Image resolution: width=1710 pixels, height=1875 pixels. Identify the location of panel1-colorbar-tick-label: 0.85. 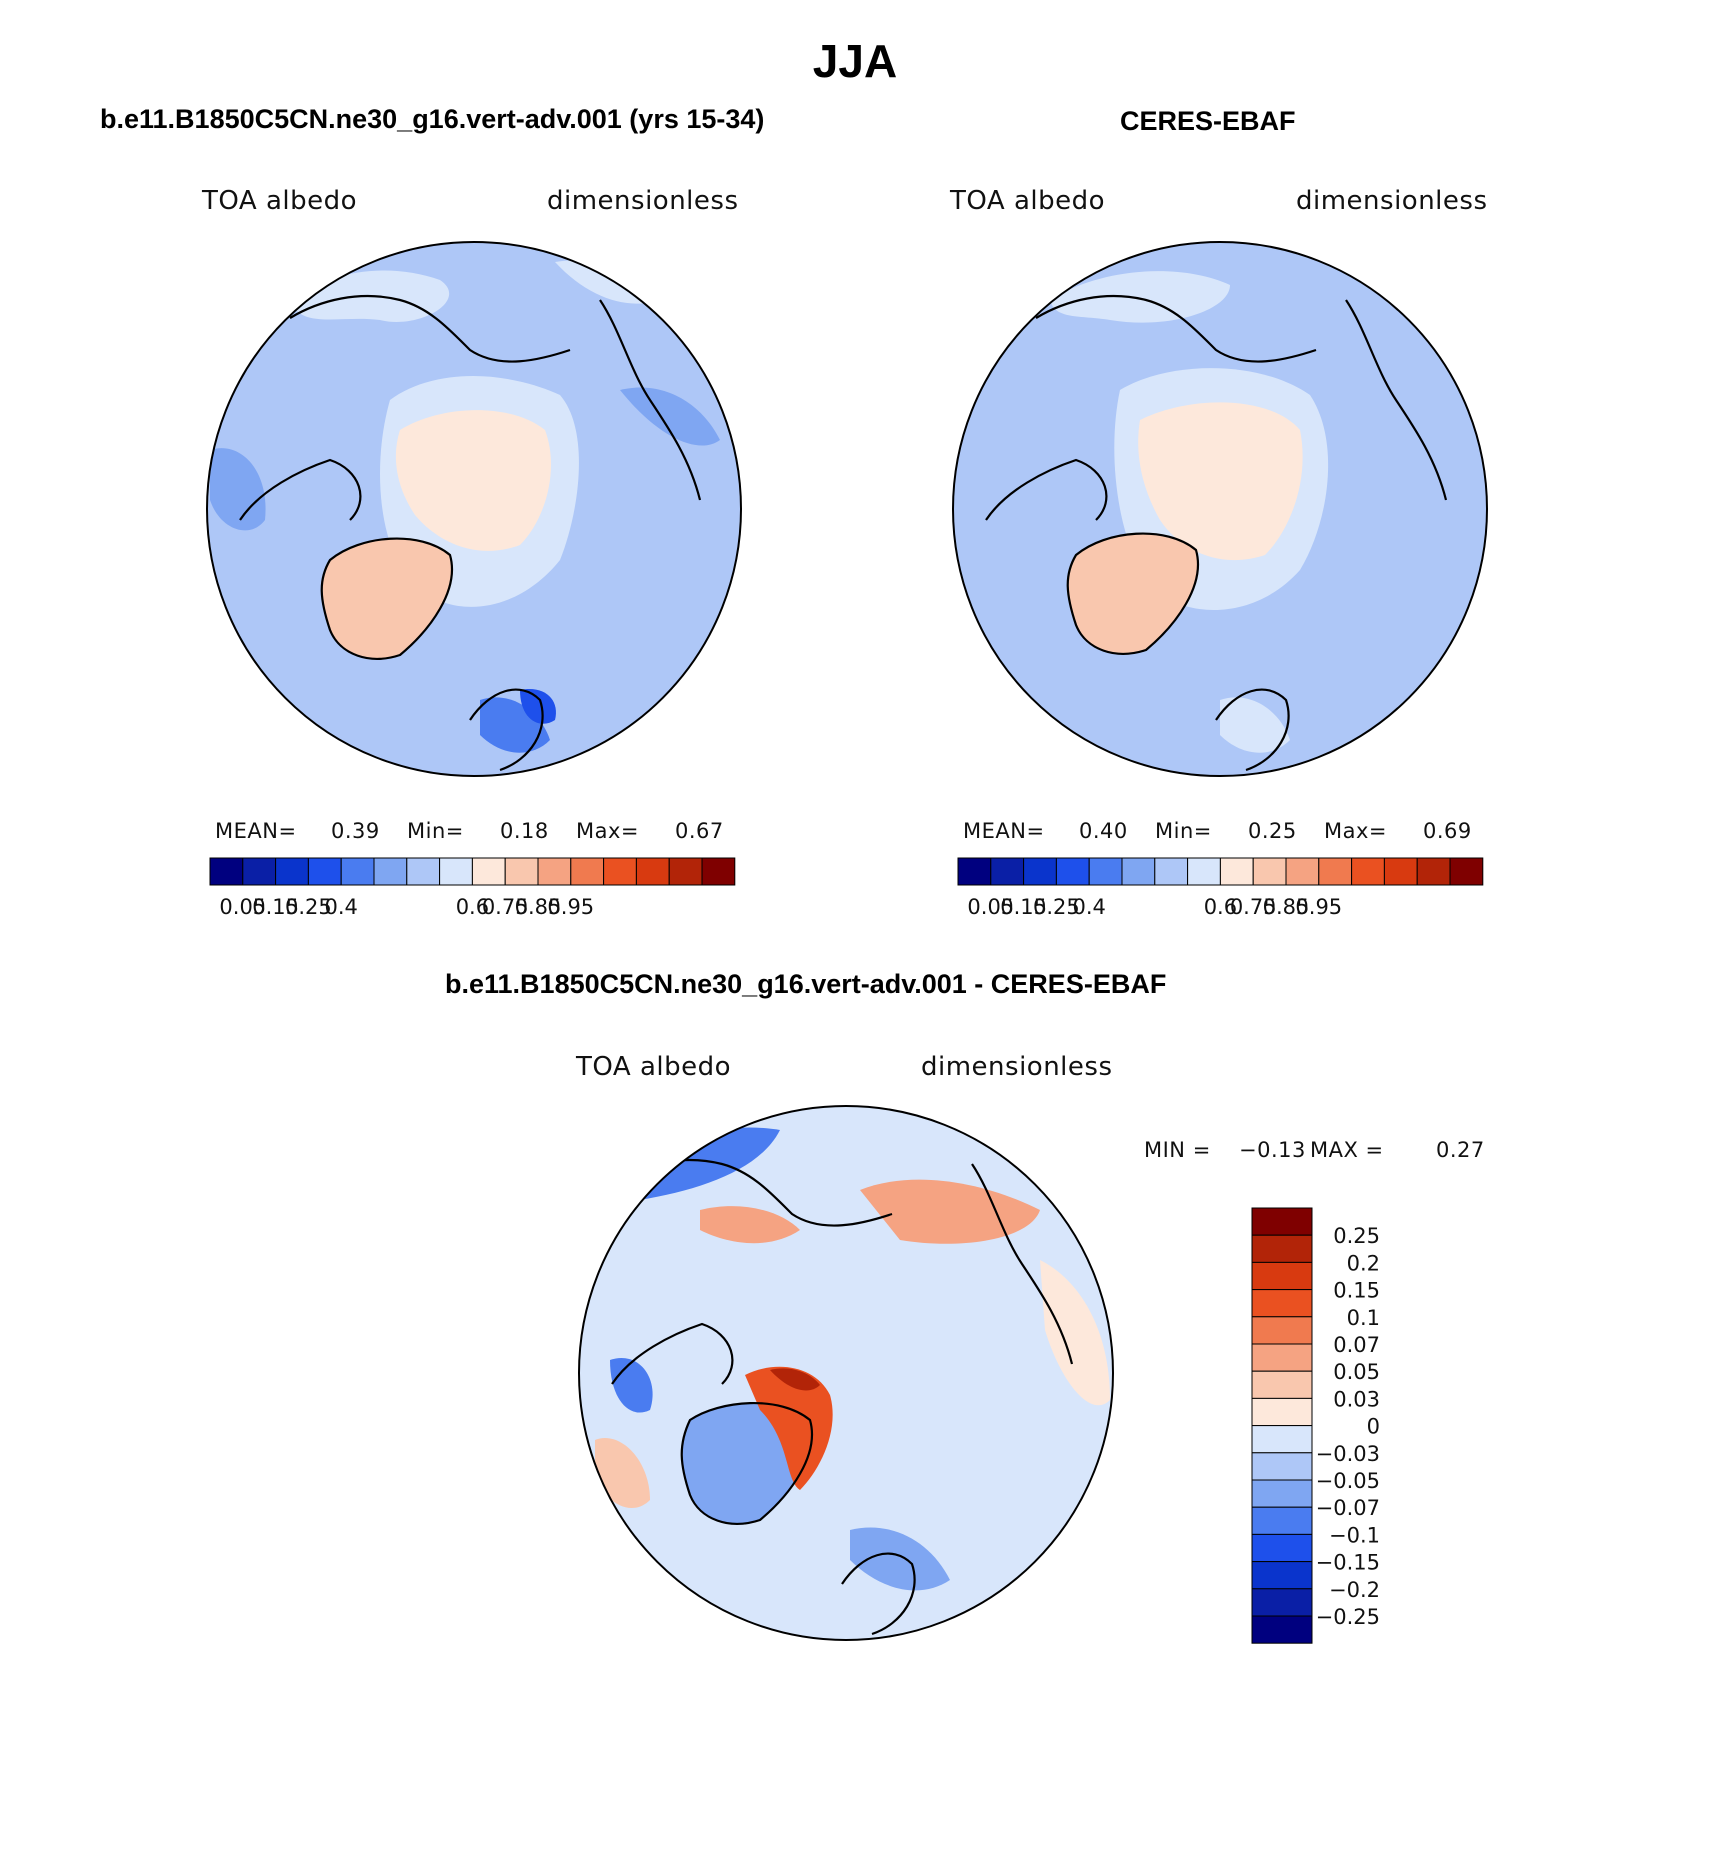
(538, 907).